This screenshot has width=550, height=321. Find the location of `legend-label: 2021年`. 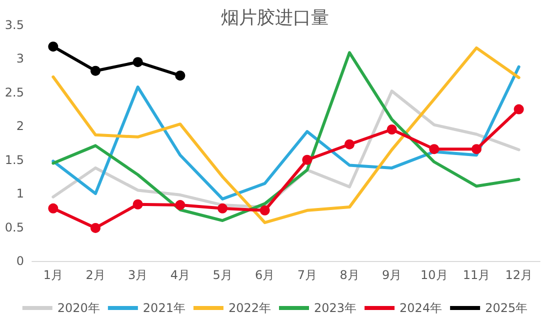

legend-label: 2021年 is located at coordinates (164, 308).